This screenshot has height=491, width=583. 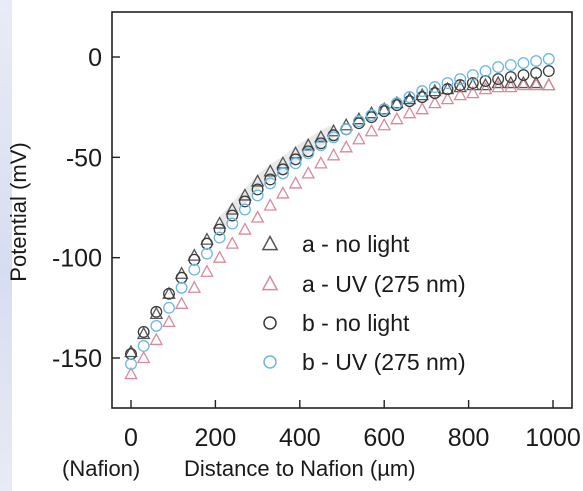 I want to click on error-band, so click(x=276, y=178).